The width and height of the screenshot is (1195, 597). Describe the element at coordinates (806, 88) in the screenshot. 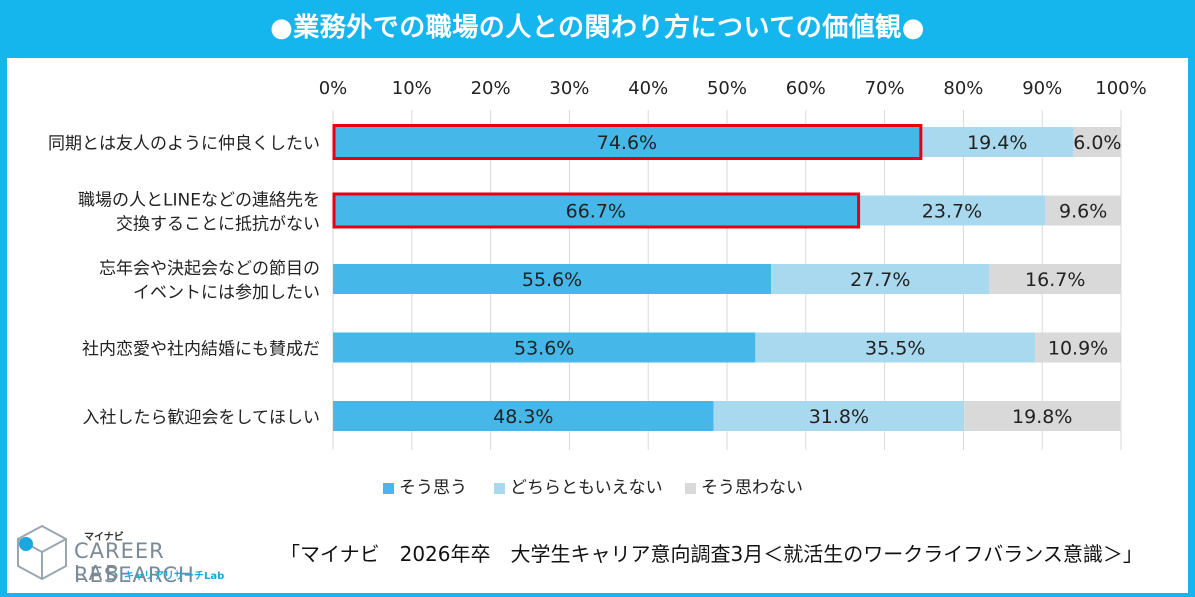

I see `x-tick-label: 60%` at that location.